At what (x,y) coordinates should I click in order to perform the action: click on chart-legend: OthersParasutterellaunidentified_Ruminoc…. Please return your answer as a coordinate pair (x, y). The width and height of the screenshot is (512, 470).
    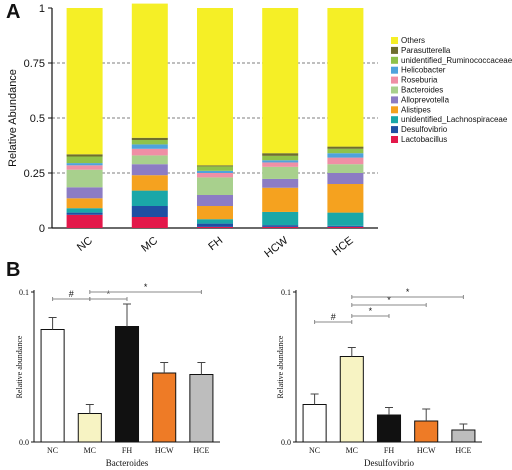
    Looking at the image, I should click on (451, 90).